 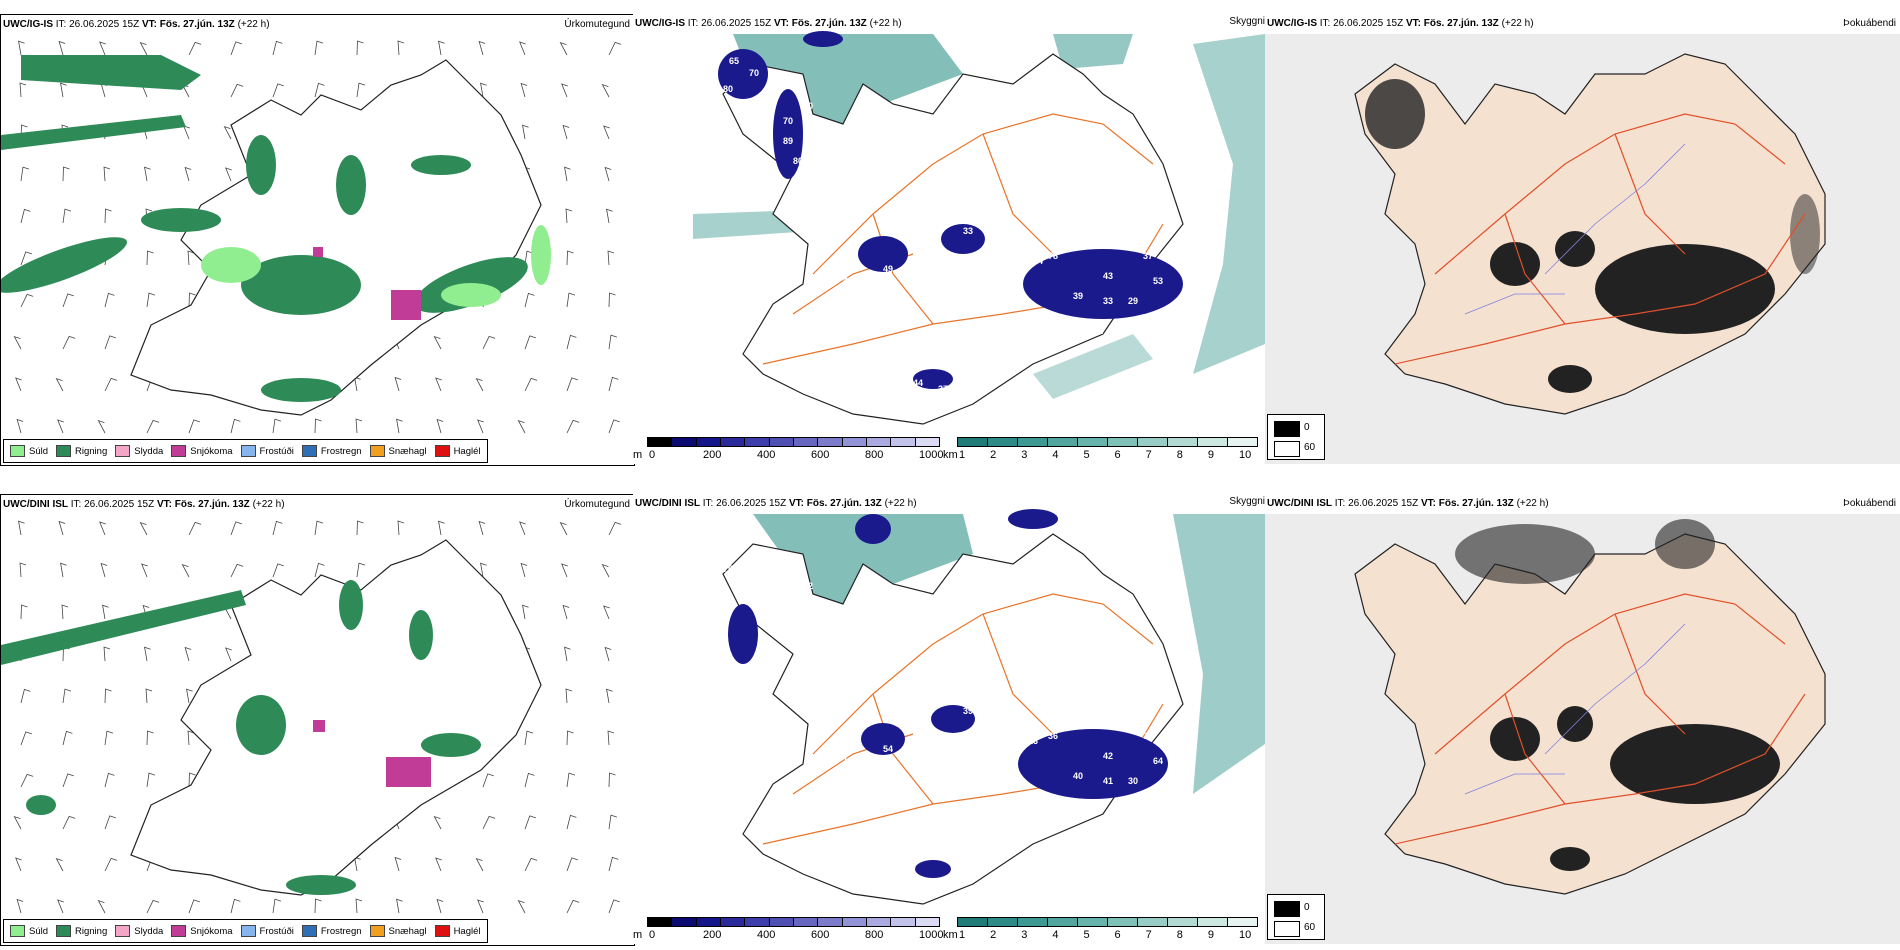 What do you see at coordinates (734, 61) in the screenshot?
I see `ceiling-value-label: 65` at bounding box center [734, 61].